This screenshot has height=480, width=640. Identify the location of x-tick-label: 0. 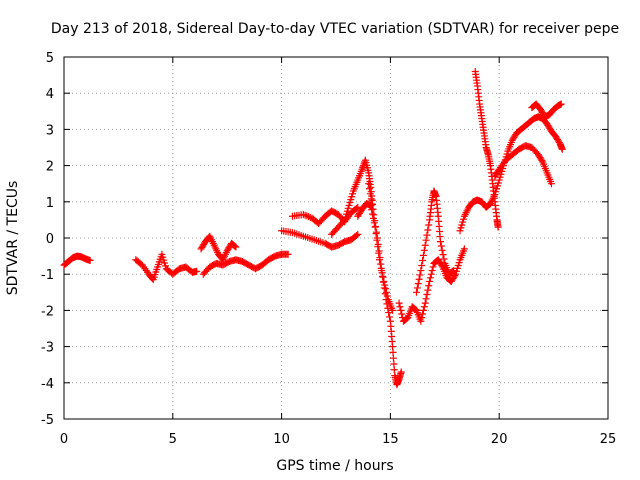
(64, 439).